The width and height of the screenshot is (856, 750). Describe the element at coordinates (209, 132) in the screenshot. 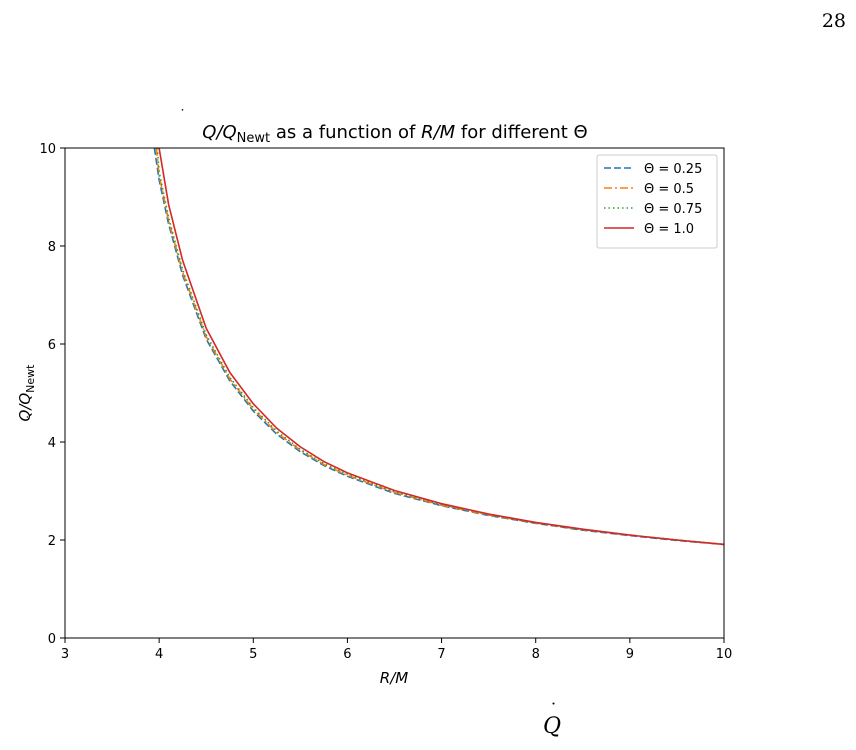

I see `title-q-dot: Q` at that location.